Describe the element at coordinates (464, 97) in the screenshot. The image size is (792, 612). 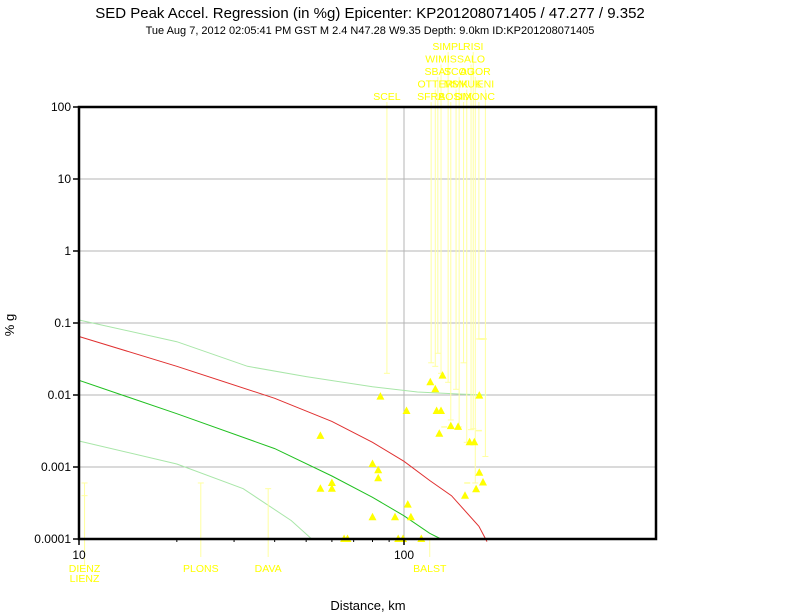
I see `station-label: DIX` at that location.